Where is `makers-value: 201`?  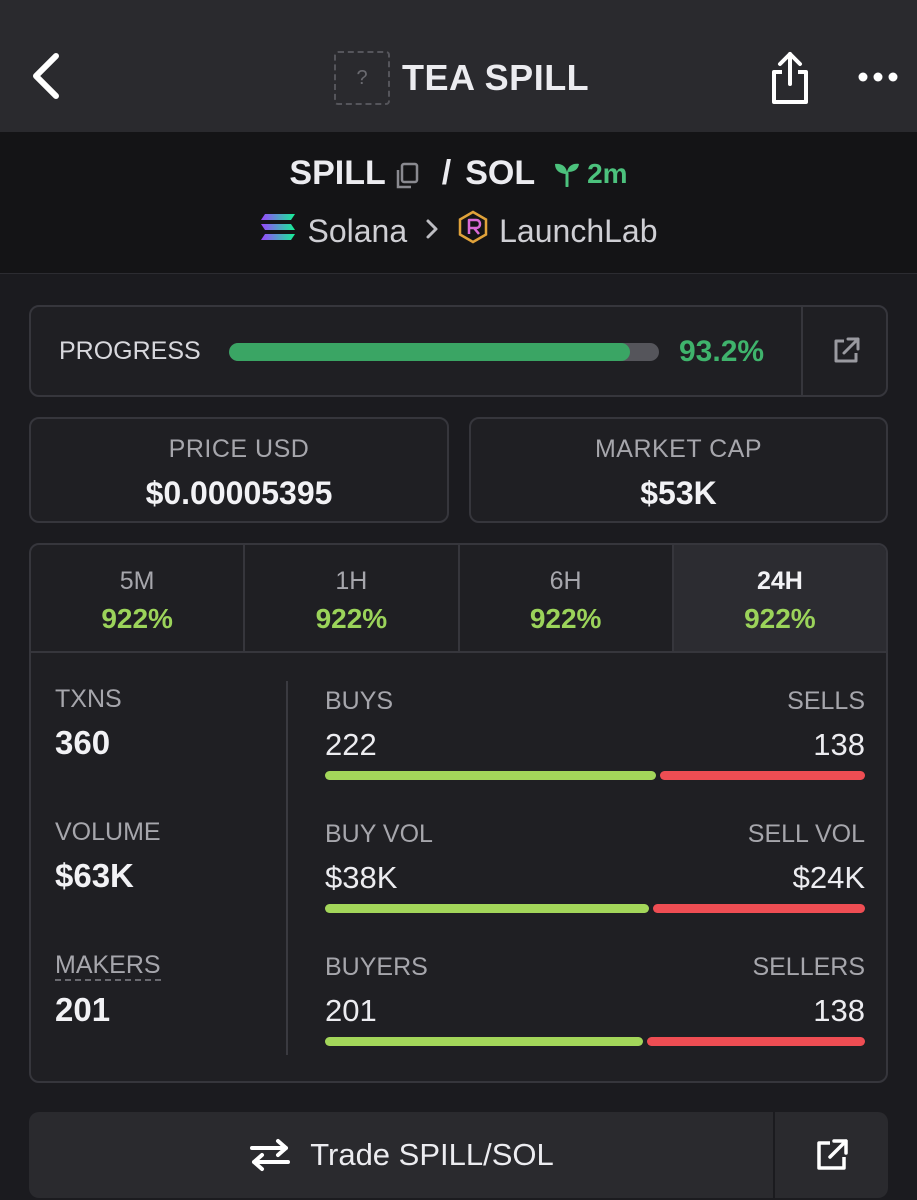 makers-value: 201 is located at coordinates (83, 1009).